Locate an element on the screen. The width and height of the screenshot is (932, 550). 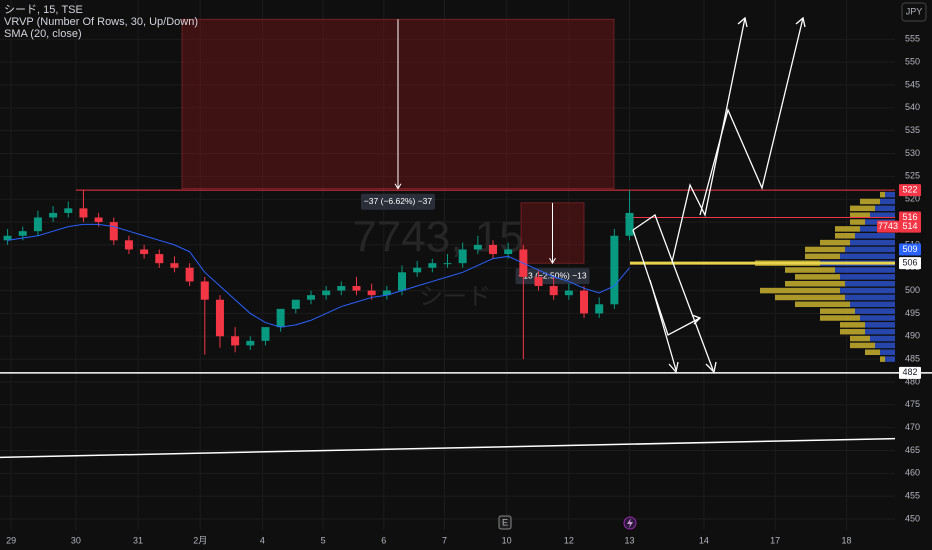
symbol-tag-bg is located at coordinates (888, 226).